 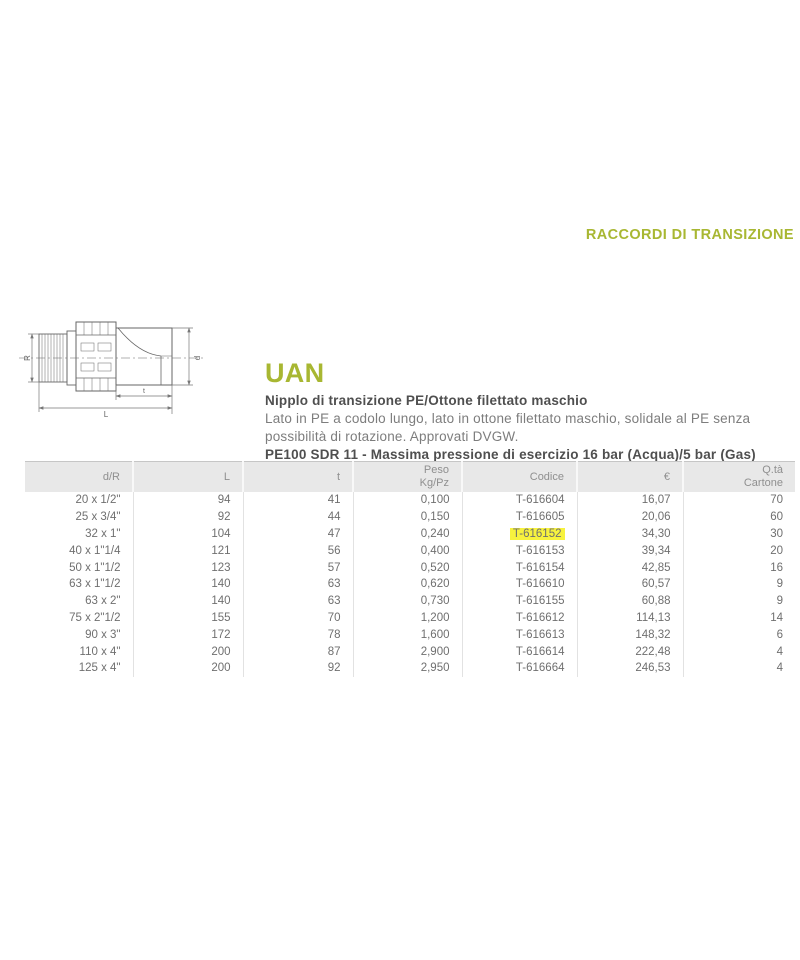 I want to click on cell-t: 70, so click(x=297, y=618).